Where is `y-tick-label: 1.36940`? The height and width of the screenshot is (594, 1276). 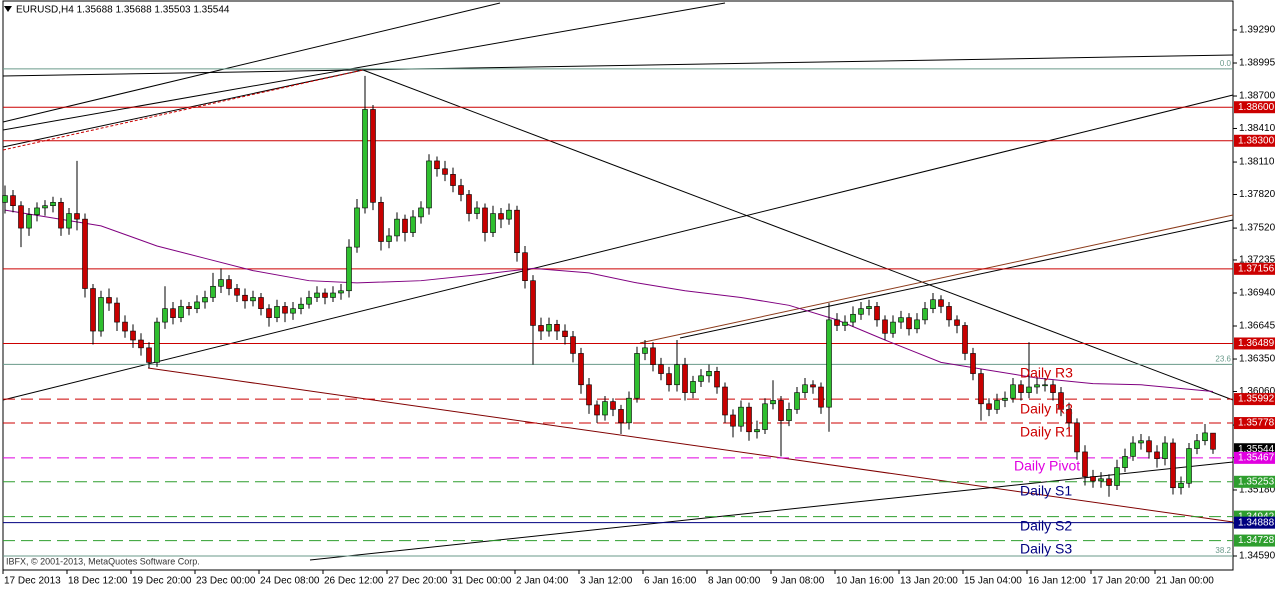
y-tick-label: 1.36940 is located at coordinates (1257, 293).